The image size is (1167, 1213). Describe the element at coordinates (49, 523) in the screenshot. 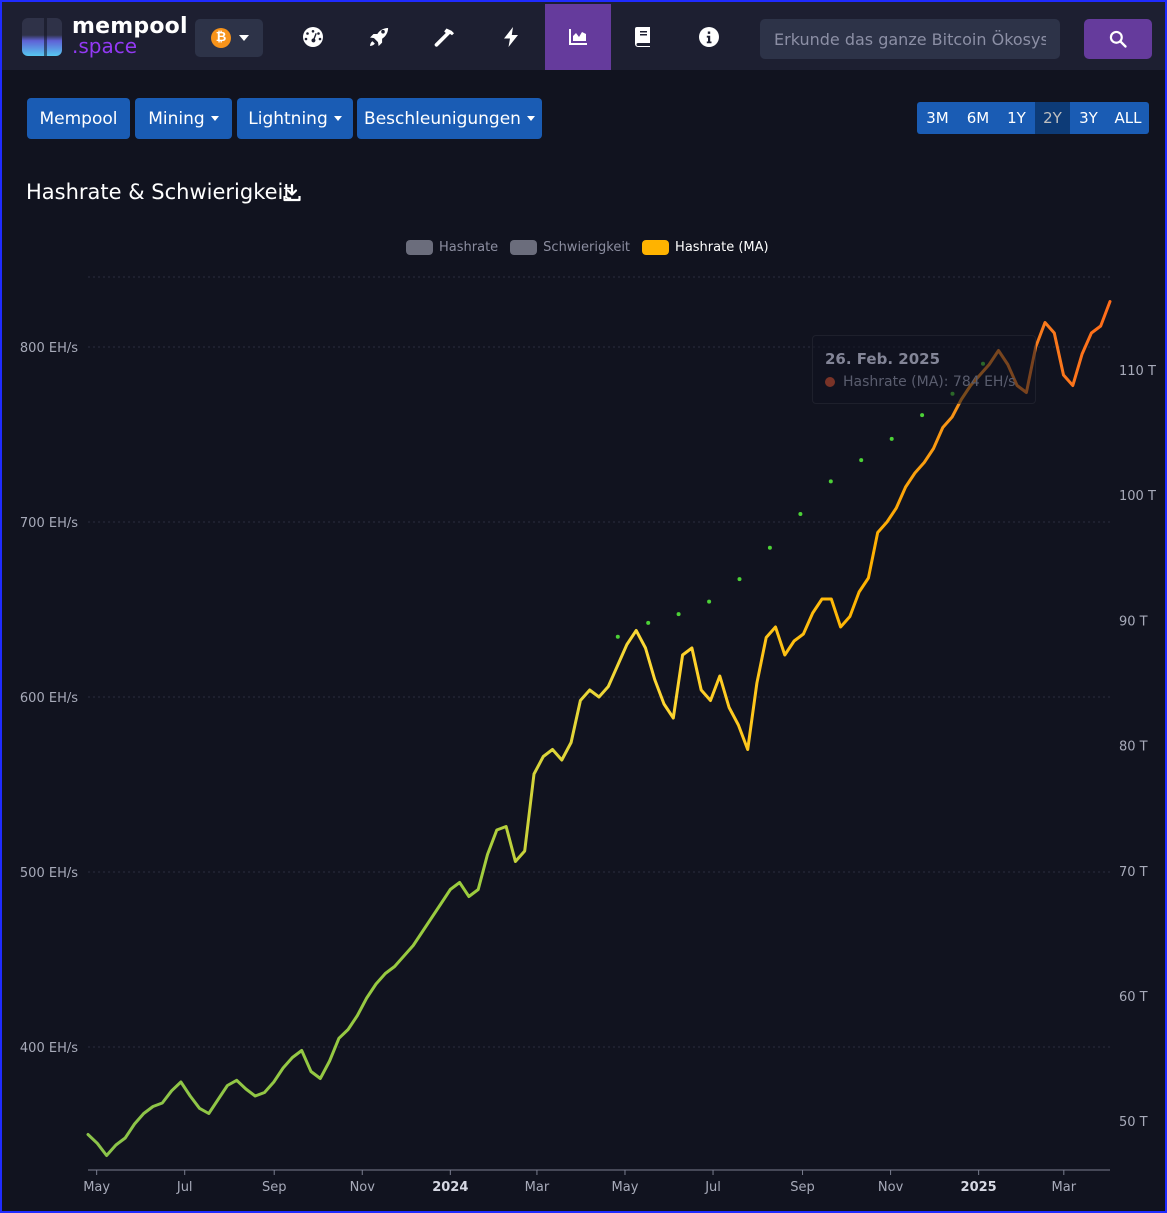

I see `y-left-tick-label: 700 EH/s` at that location.